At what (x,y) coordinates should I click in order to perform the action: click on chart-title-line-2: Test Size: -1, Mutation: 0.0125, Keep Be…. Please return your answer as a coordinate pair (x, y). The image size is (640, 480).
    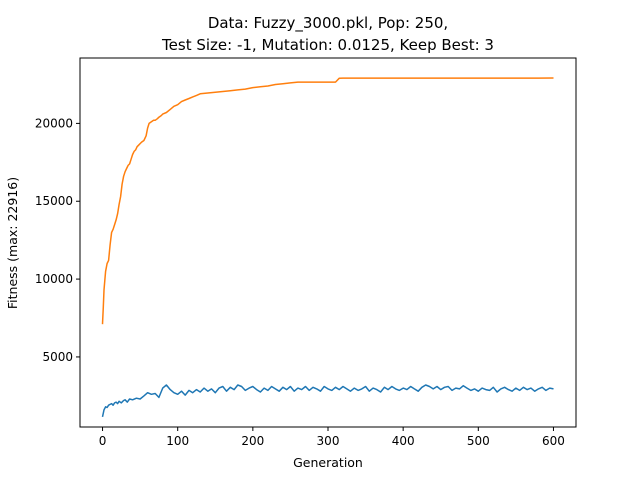
    Looking at the image, I should click on (327, 45).